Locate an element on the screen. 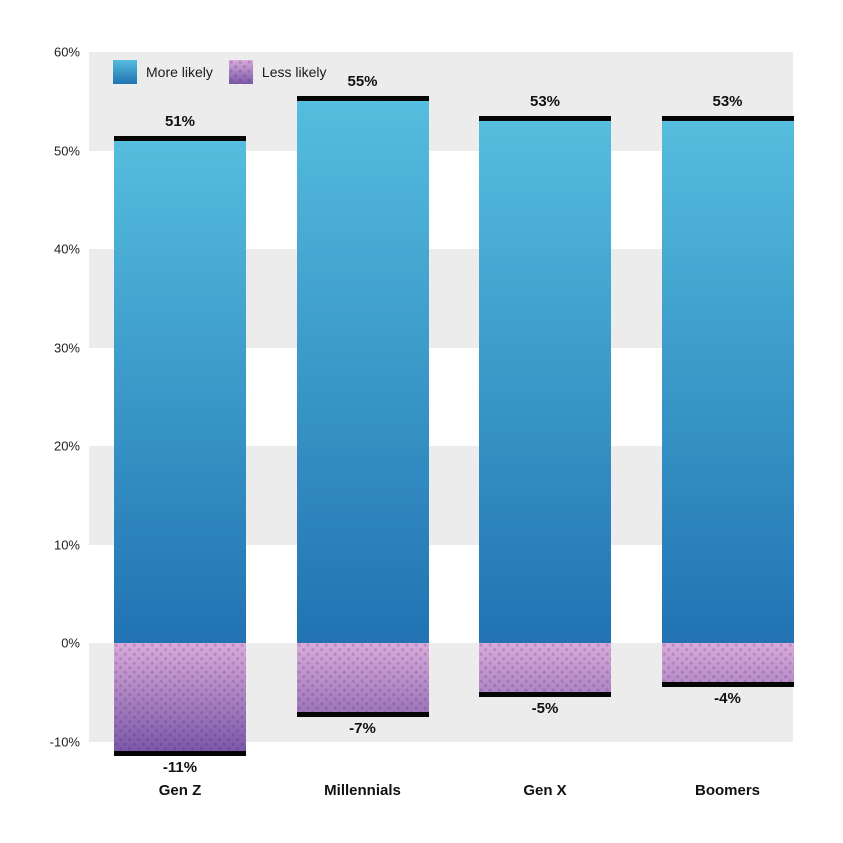 This screenshot has height=843, width=843. data-label-less-likely-gen-z: -11% is located at coordinates (180, 768).